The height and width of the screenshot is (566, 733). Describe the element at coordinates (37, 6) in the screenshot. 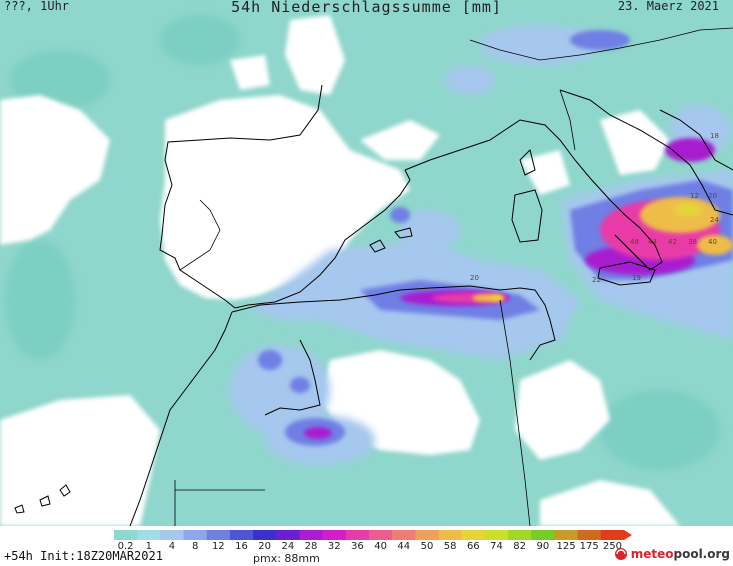

I see `forecast-time-label: ???, 1Uhr` at that location.